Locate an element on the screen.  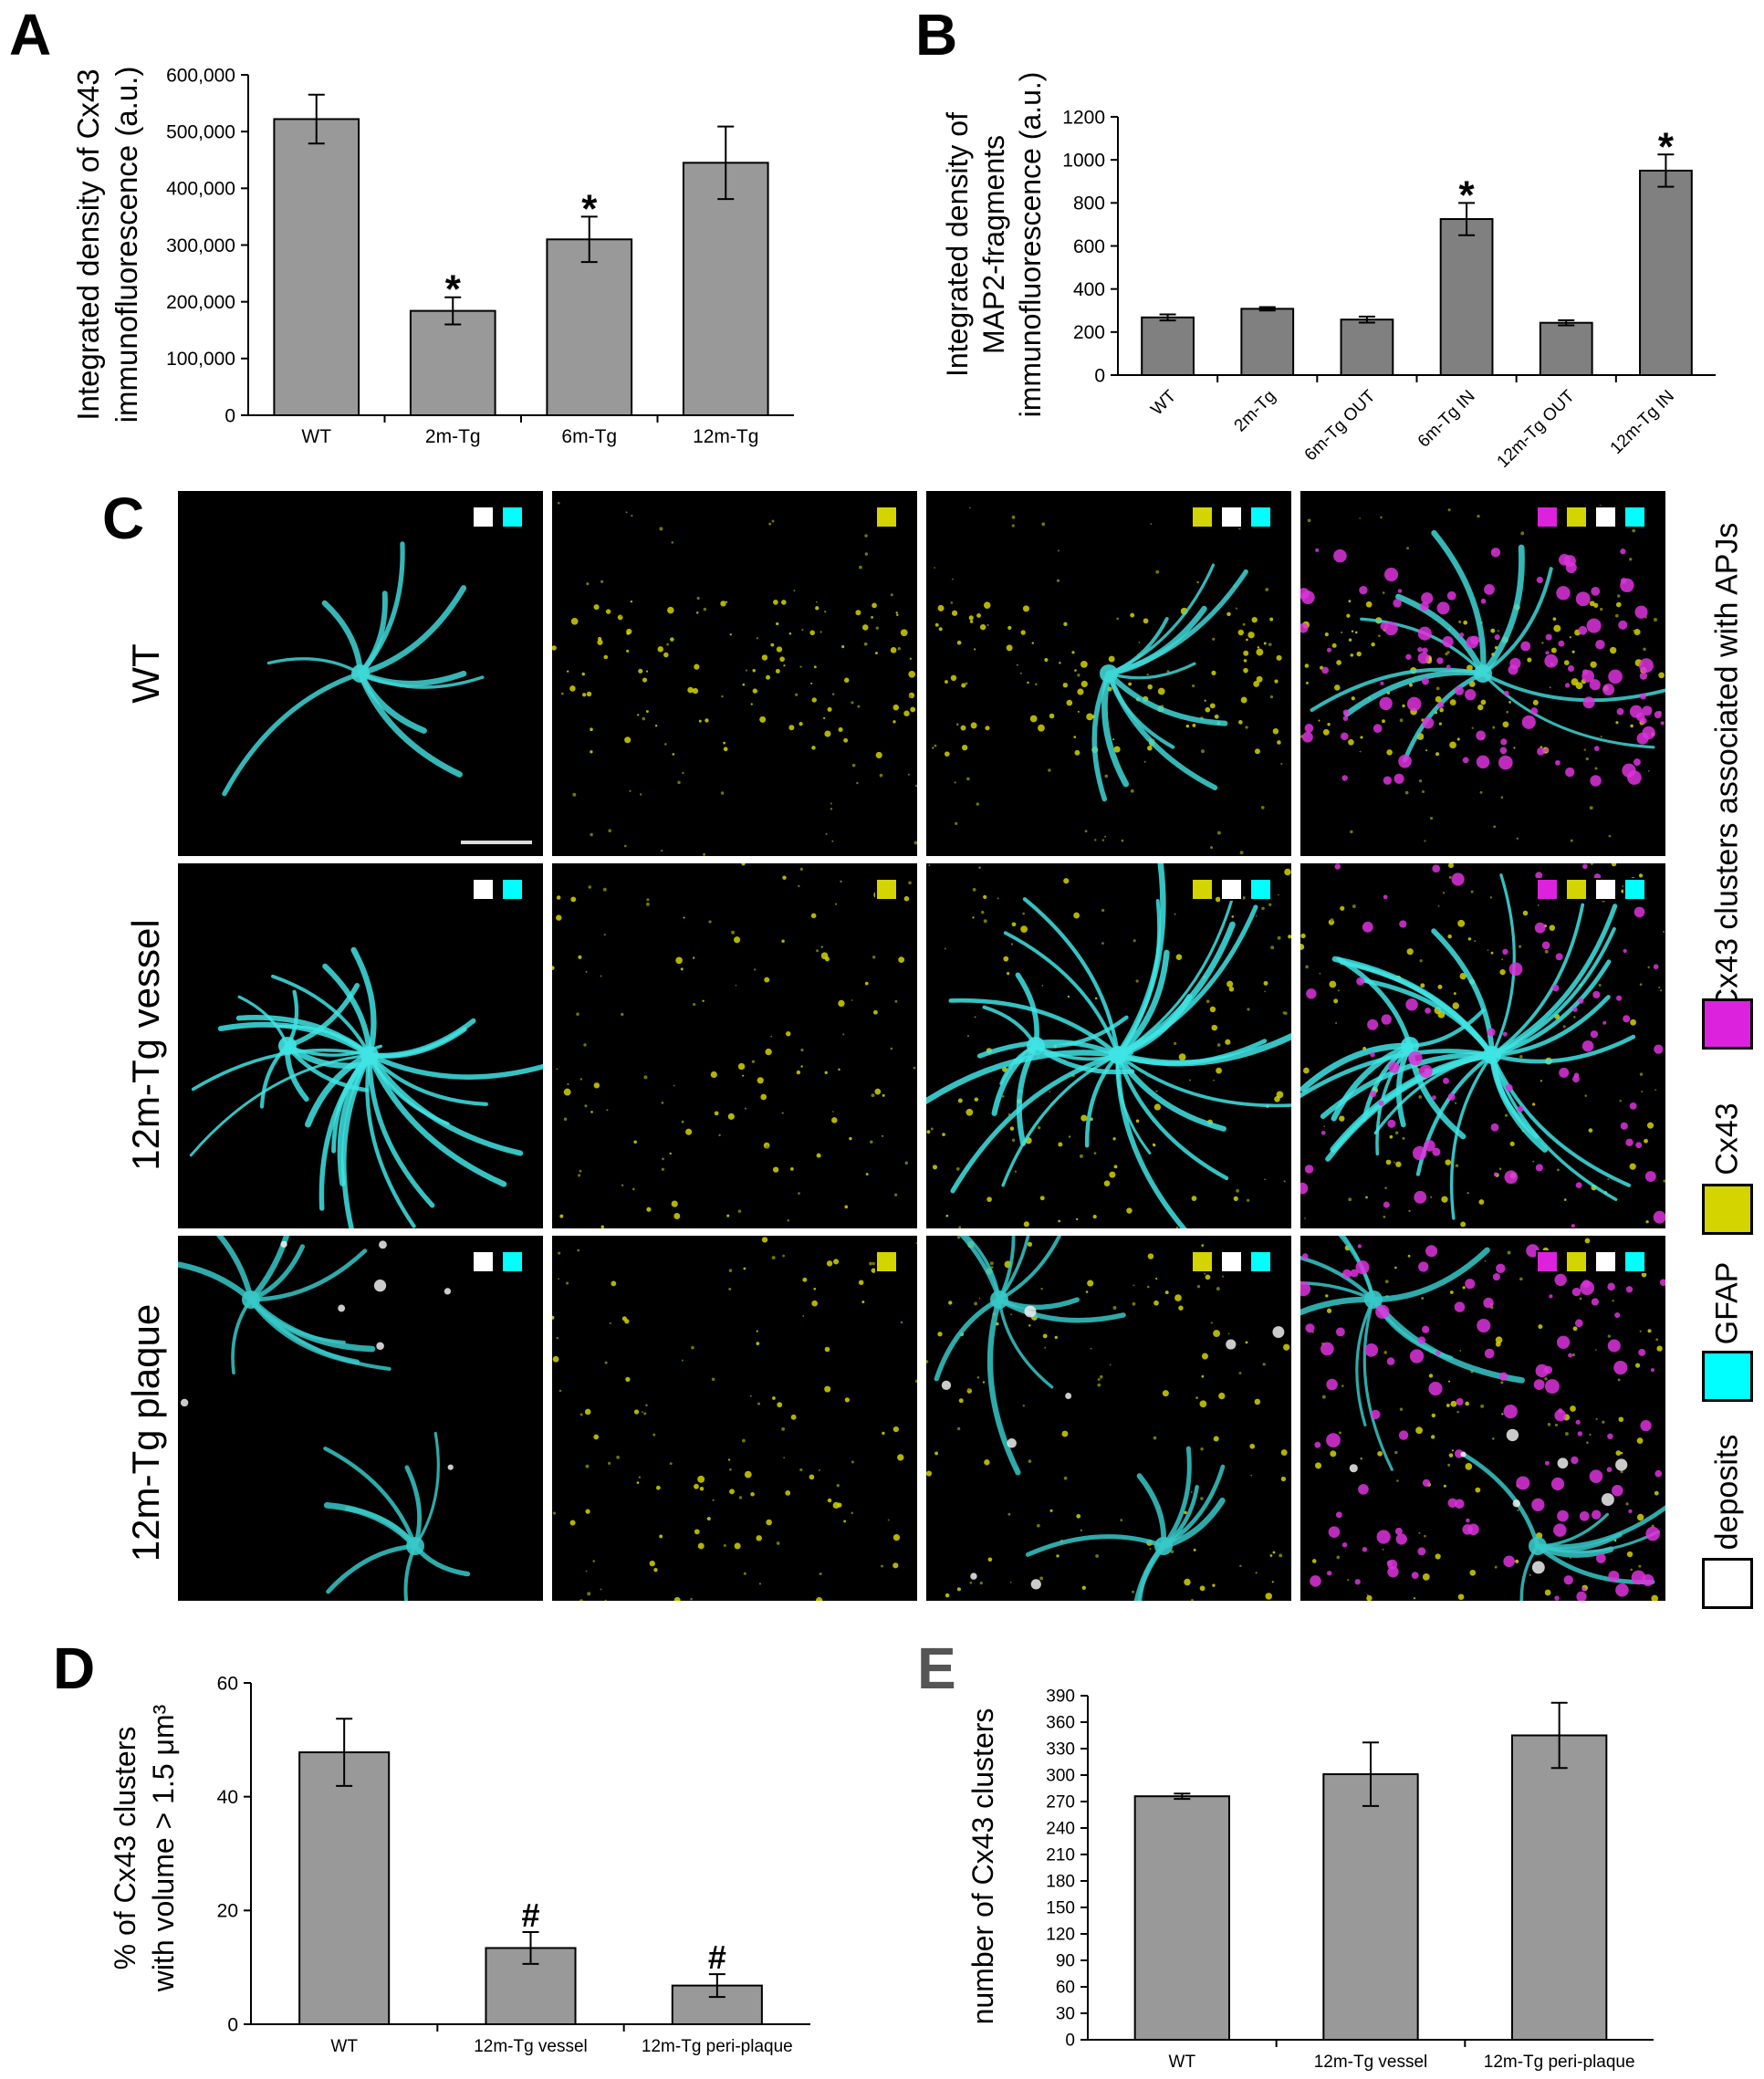
y-tick-label: 270 is located at coordinates (1060, 1803).